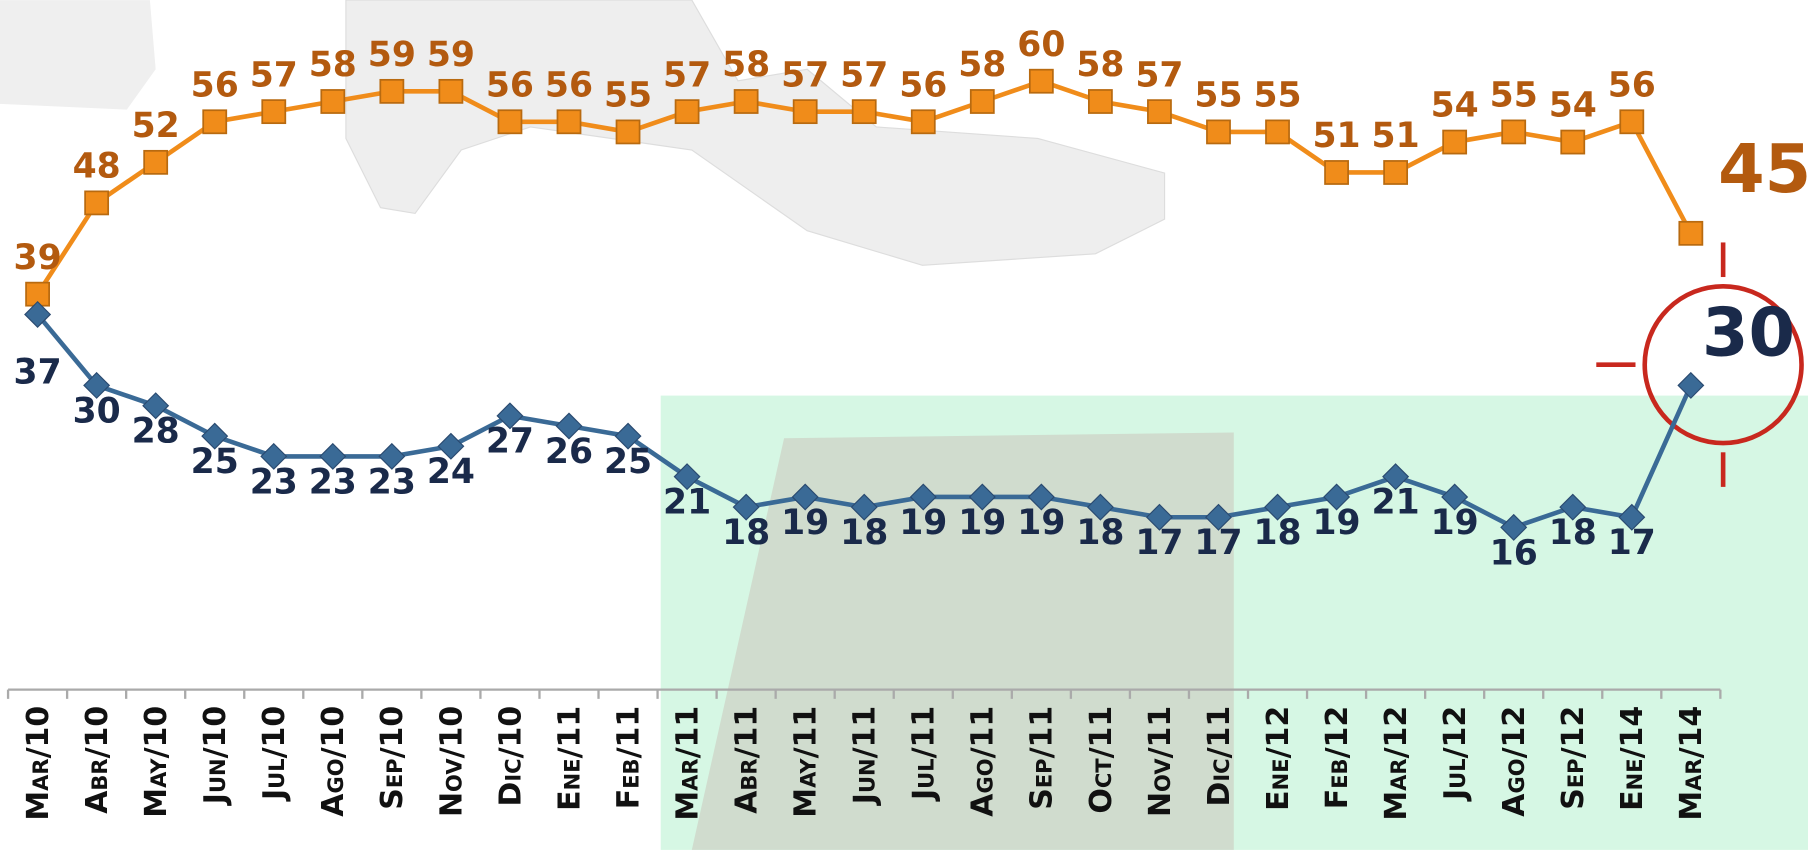 The height and width of the screenshot is (850, 1808). Describe the element at coordinates (1278, 758) in the screenshot. I see `x-tick-label: Ene/12` at that location.